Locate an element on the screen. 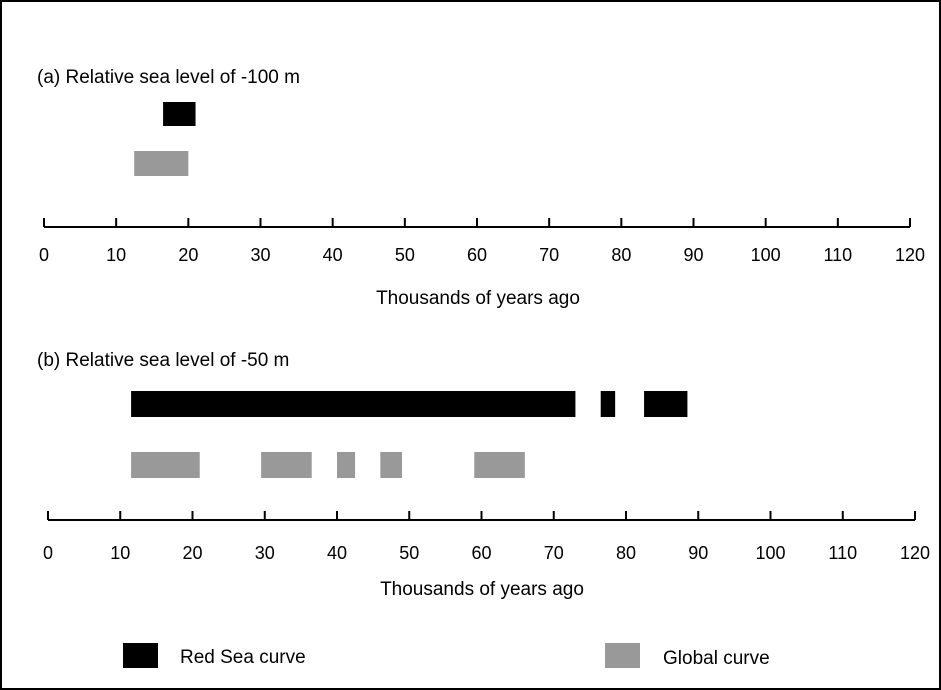 This screenshot has height=690, width=941. panel-b-x-axis: 0 10 20 30 40 50 60 70 80 90 100 110 120 is located at coordinates (486, 537).